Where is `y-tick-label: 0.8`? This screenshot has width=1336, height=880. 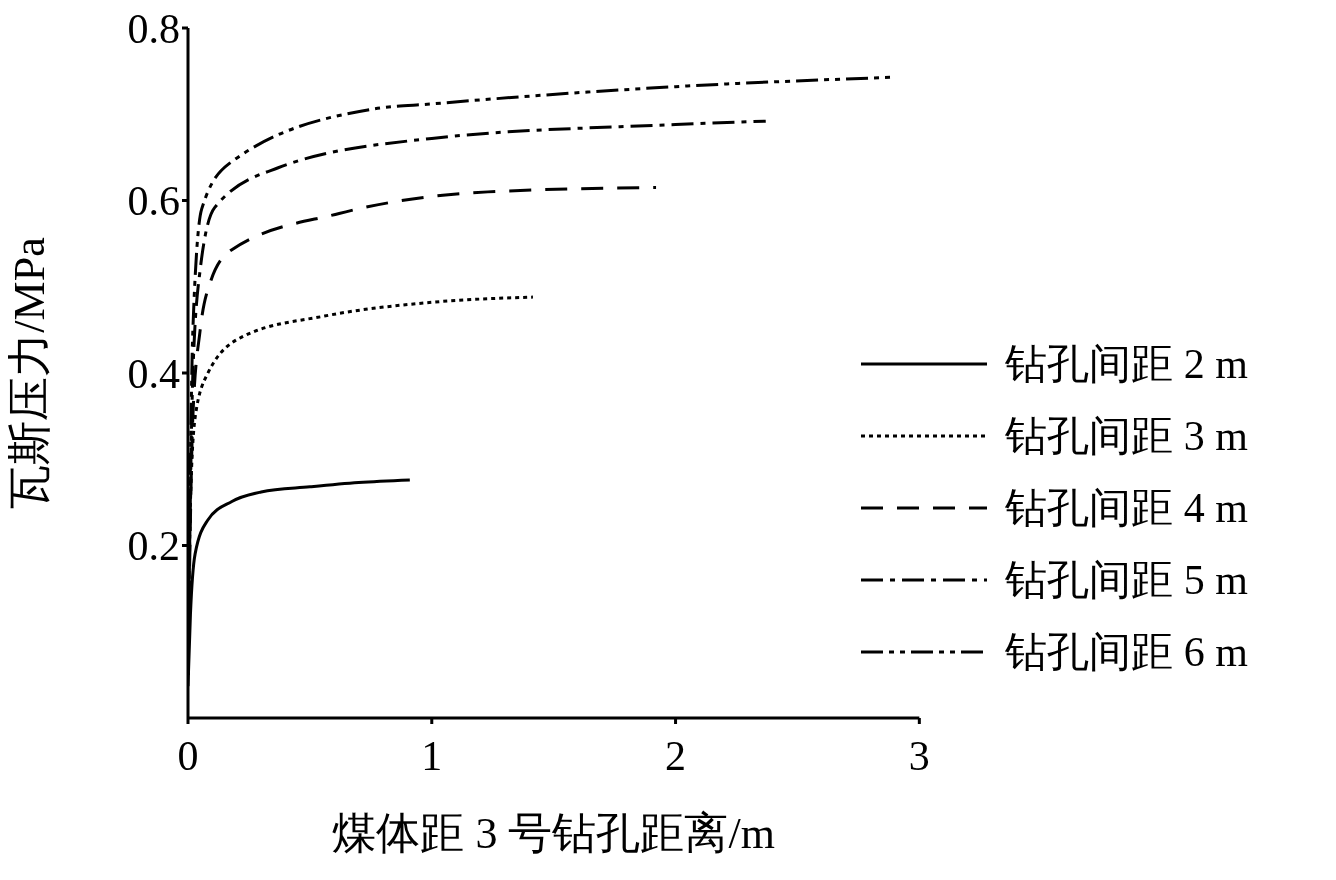
y-tick-label: 0.8 is located at coordinates (153, 28).